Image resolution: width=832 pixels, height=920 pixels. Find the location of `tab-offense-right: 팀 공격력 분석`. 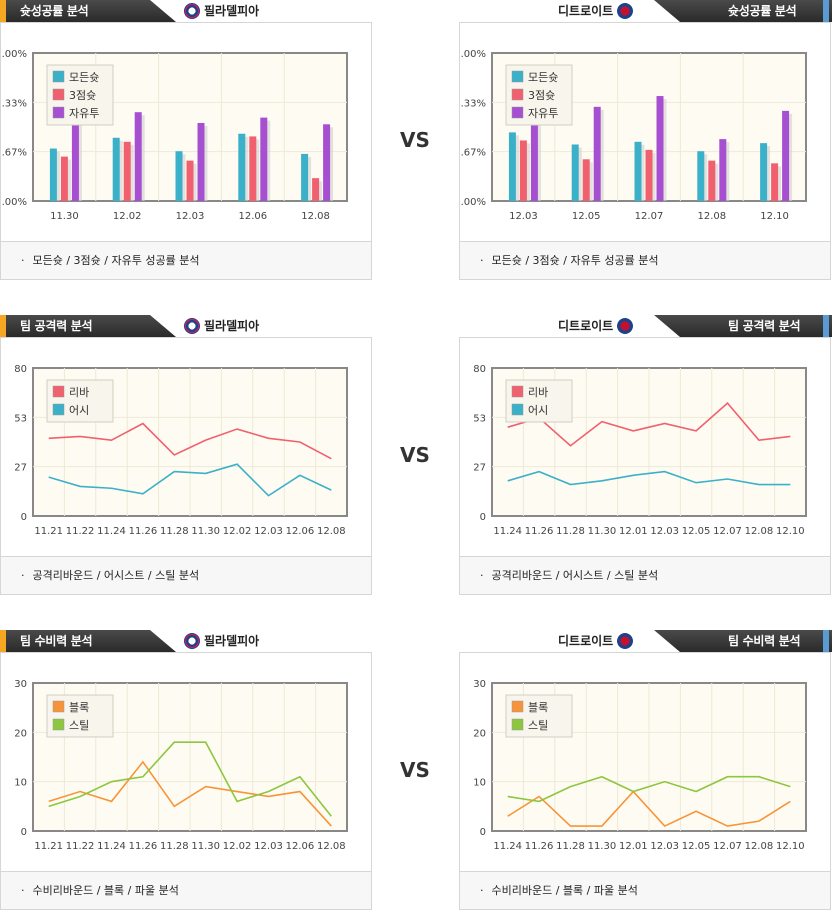

tab-offense-right: 팀 공격력 분석 is located at coordinates (743, 326).